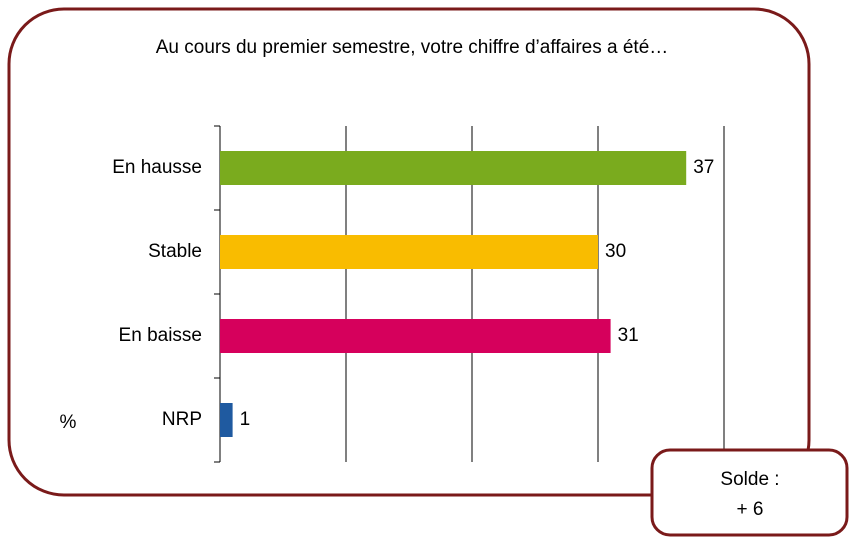 The width and height of the screenshot is (851, 538). I want to click on solde-label: Solde :, so click(749, 479).